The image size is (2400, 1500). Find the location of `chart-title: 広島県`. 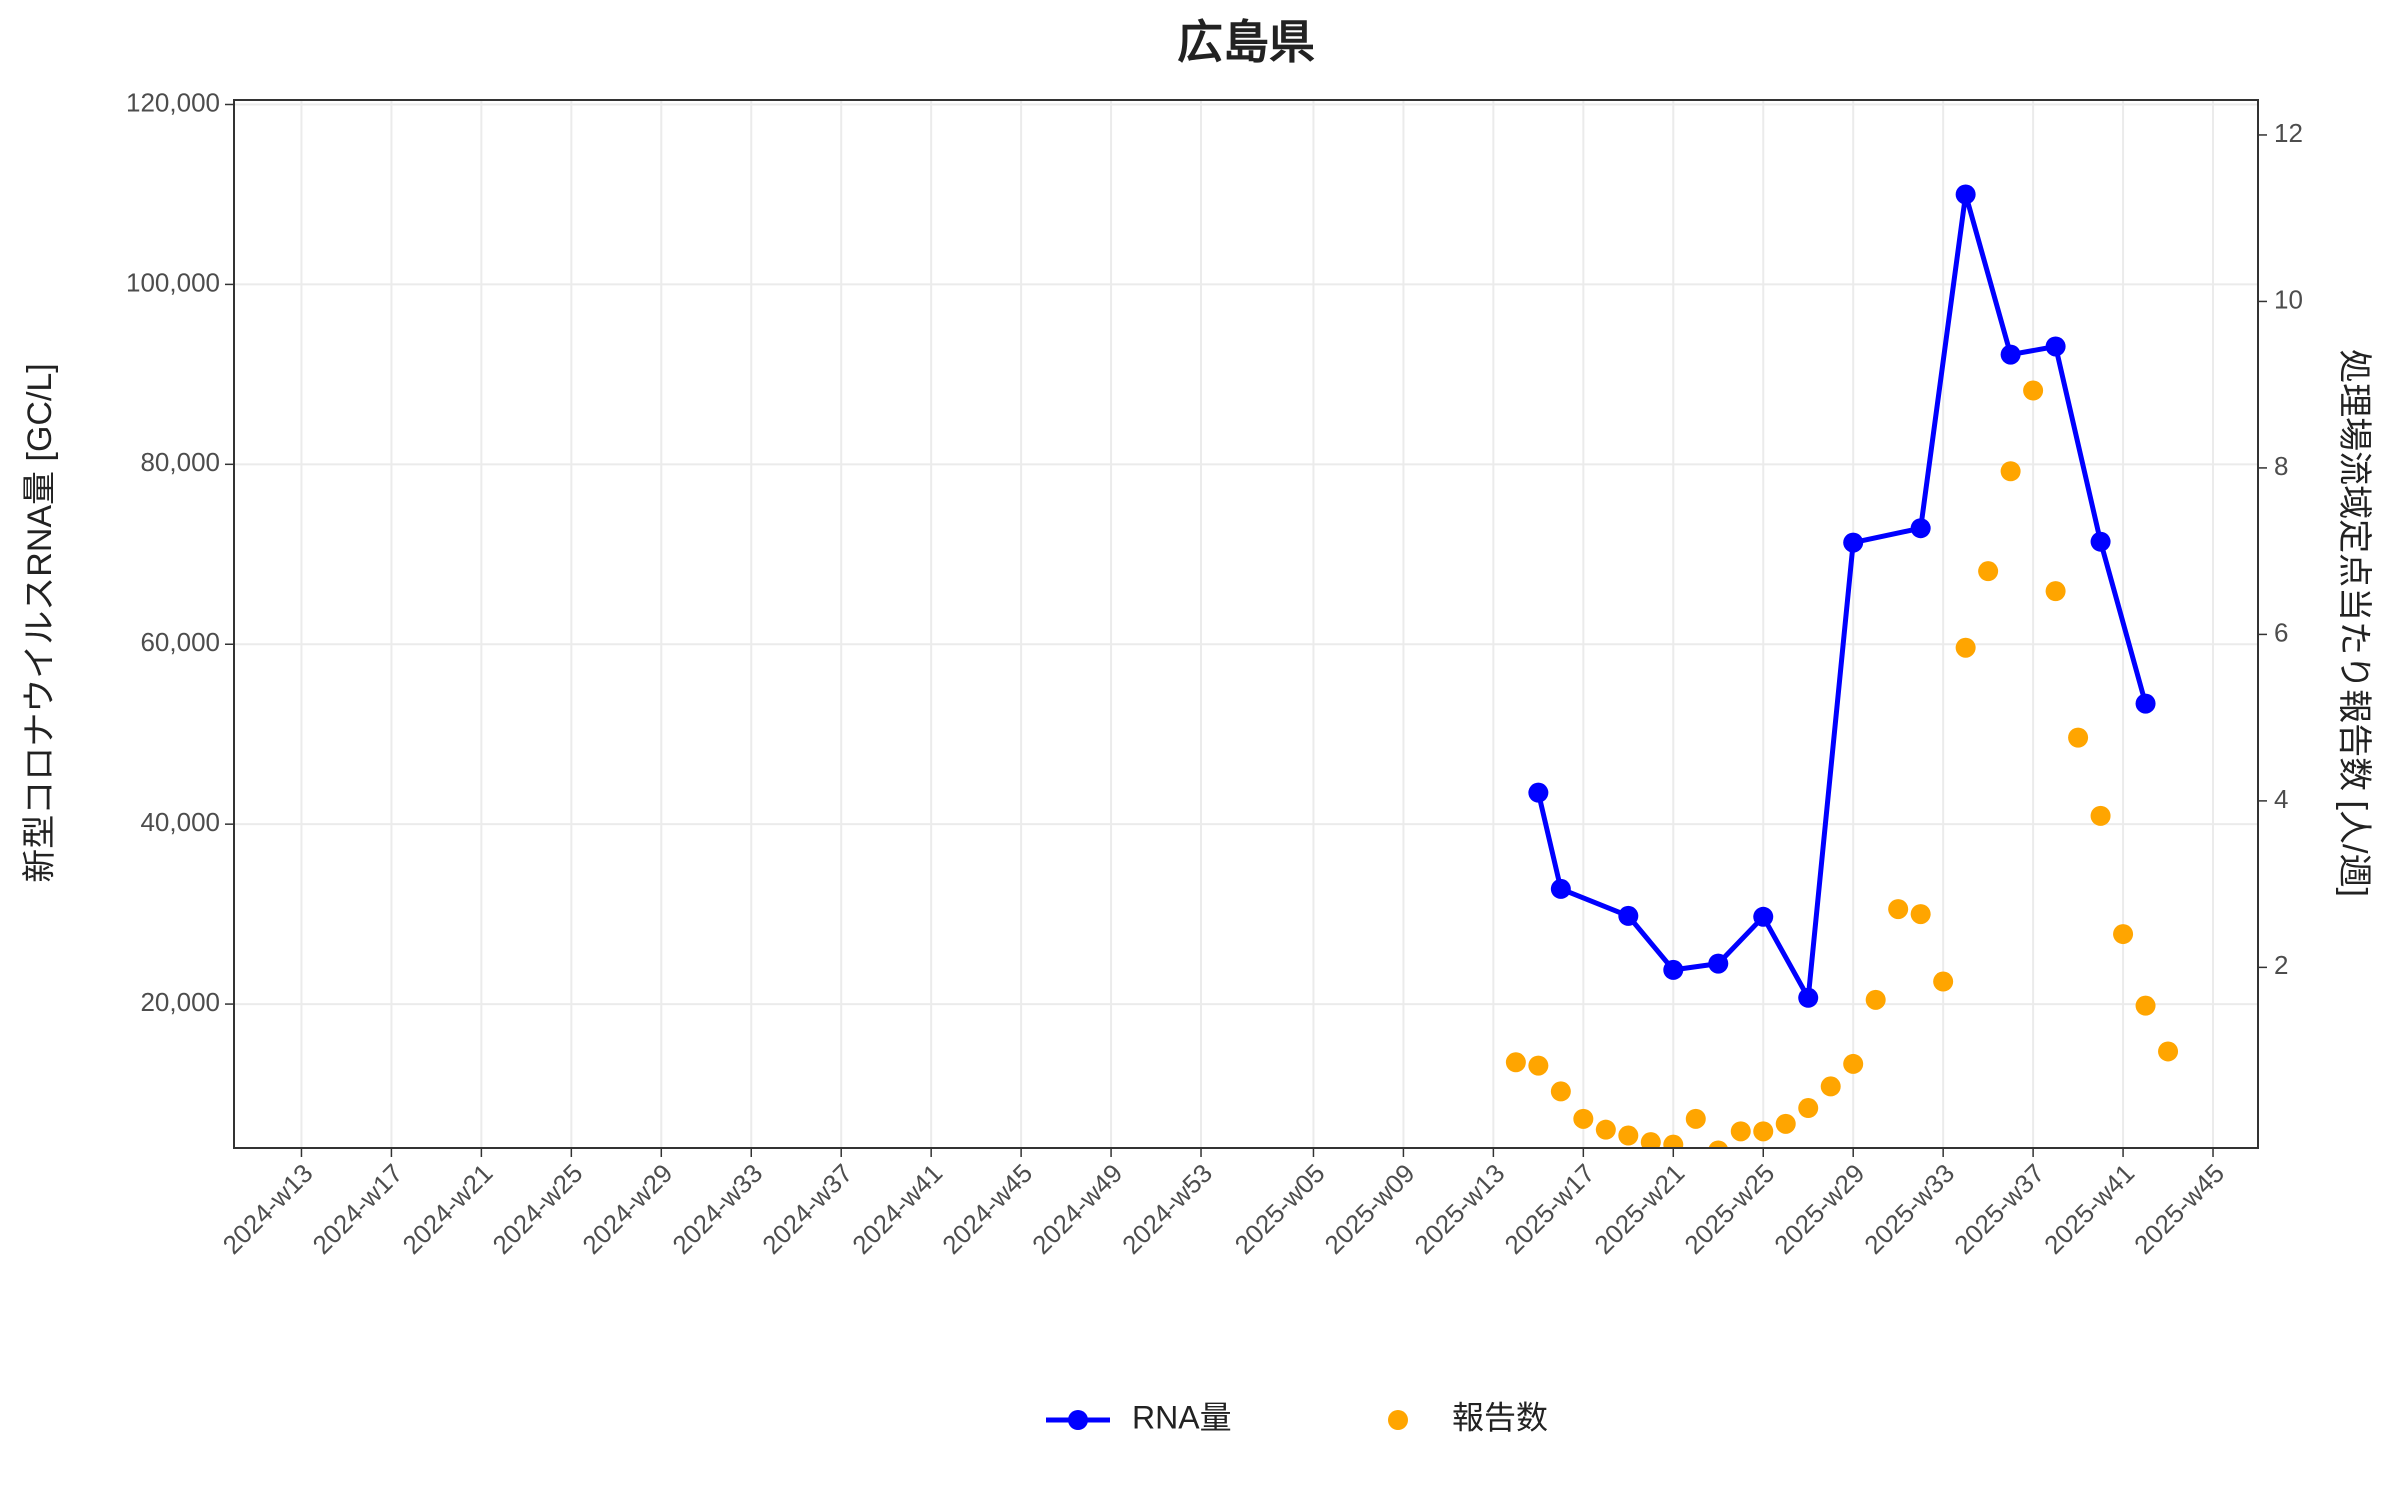

chart-title: 広島県 is located at coordinates (1246, 42).